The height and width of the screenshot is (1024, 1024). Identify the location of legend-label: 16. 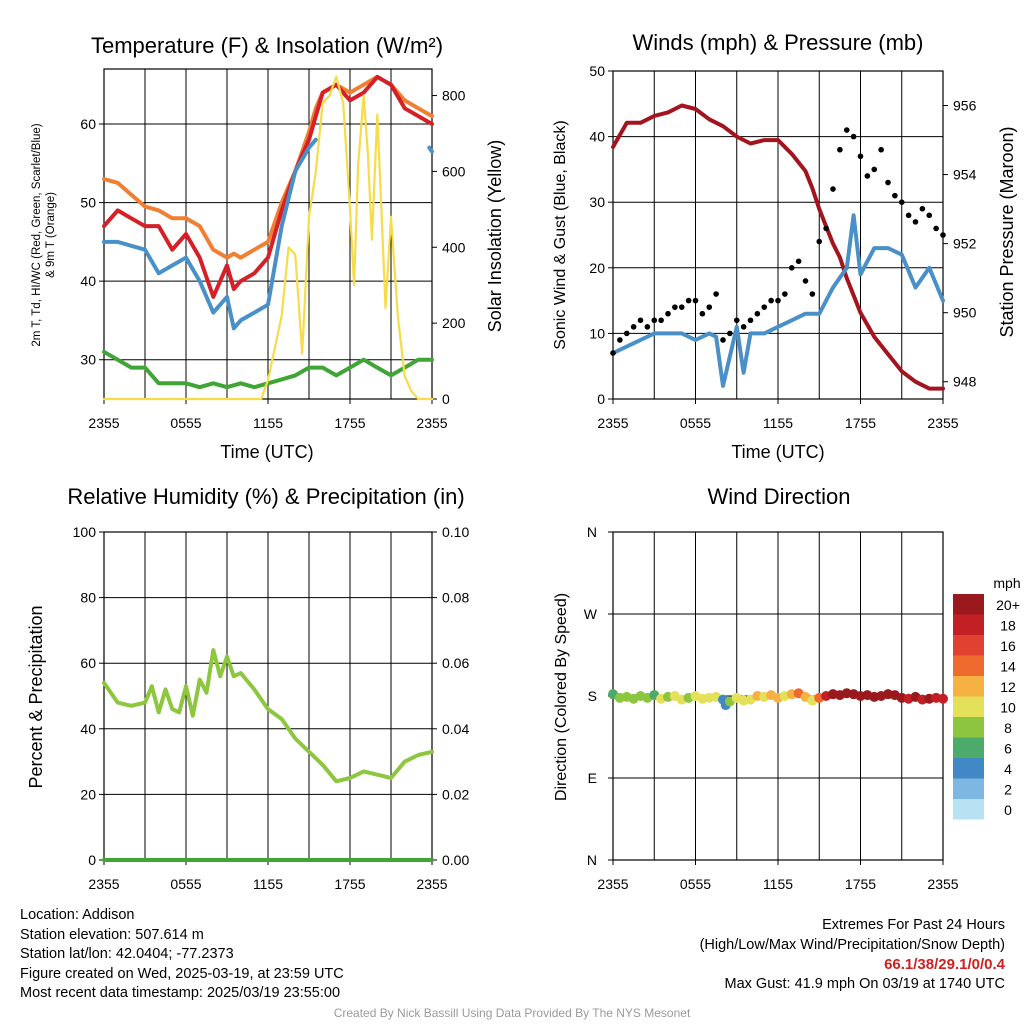
(1008, 646).